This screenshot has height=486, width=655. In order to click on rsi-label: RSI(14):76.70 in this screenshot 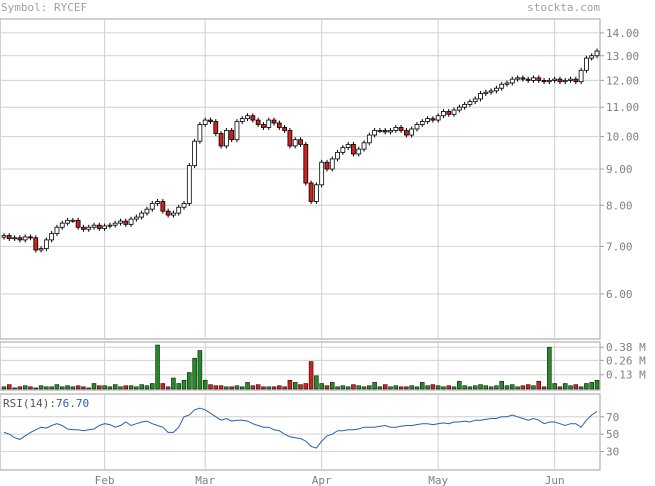, I will do `click(46, 403)`.